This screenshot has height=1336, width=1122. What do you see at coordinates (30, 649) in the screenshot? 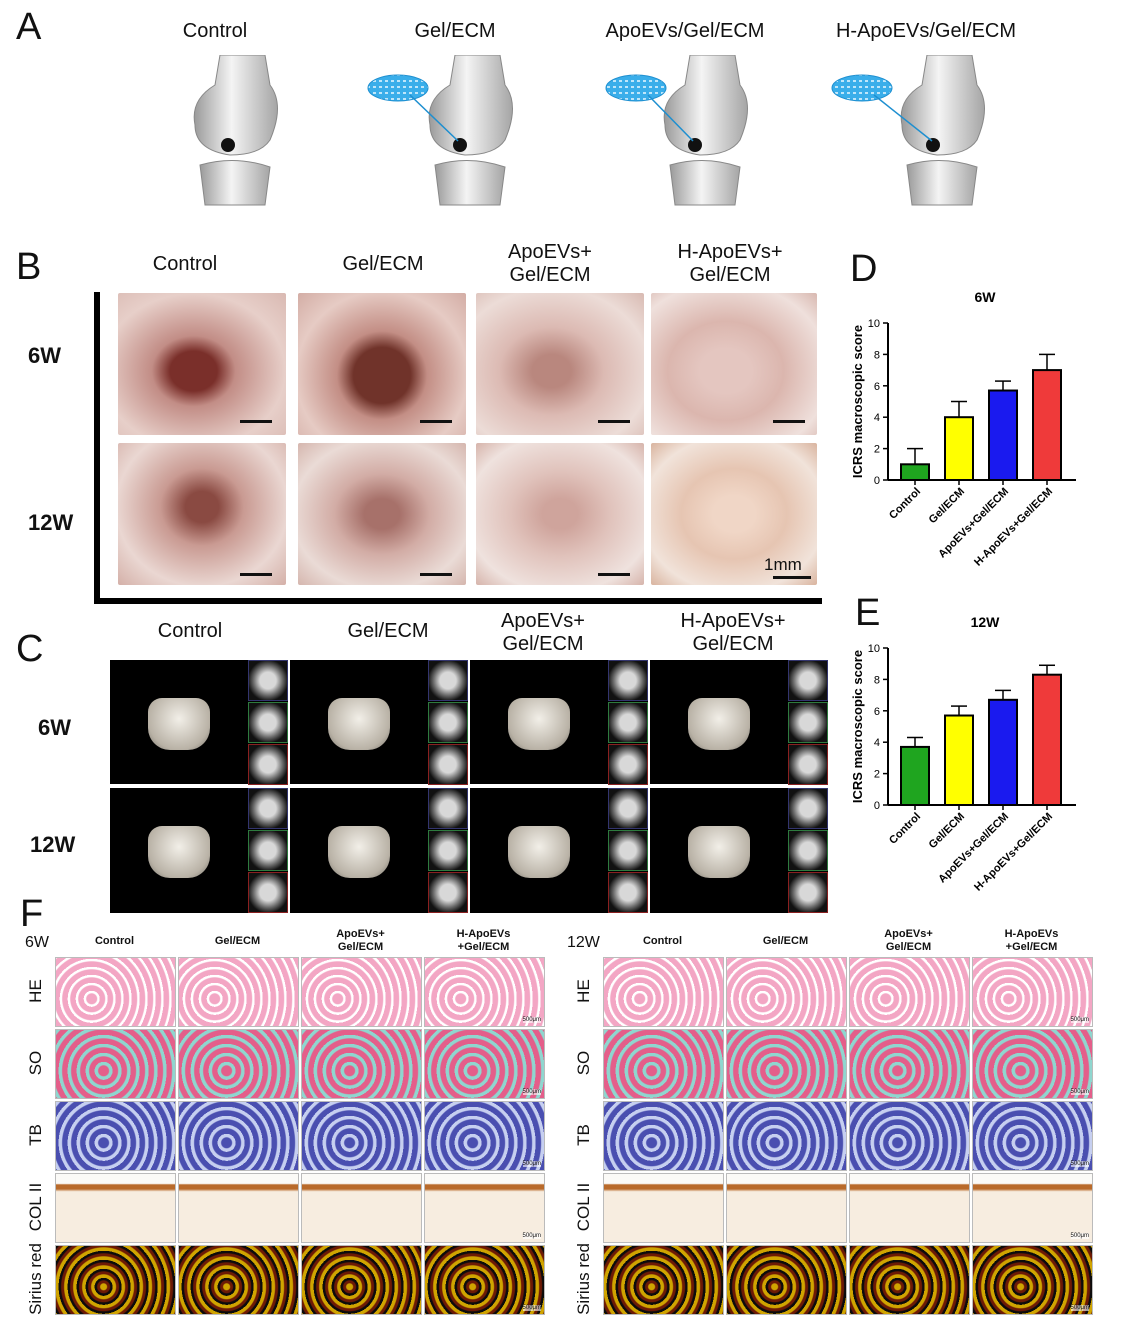
I see `panel-c-letter: C` at bounding box center [30, 649].